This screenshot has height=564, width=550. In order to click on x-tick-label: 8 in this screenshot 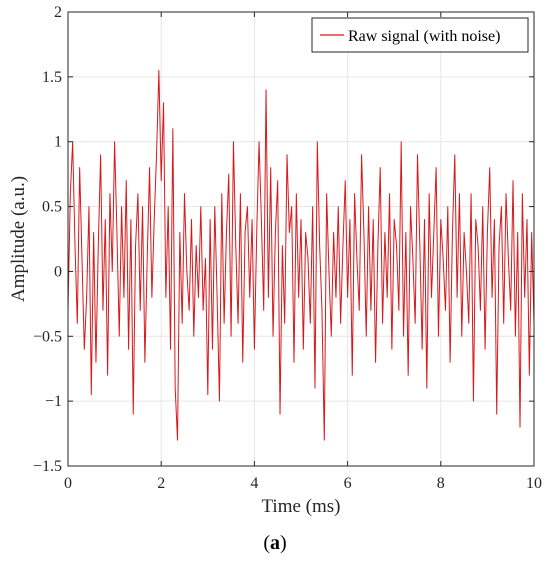, I will do `click(441, 483)`.